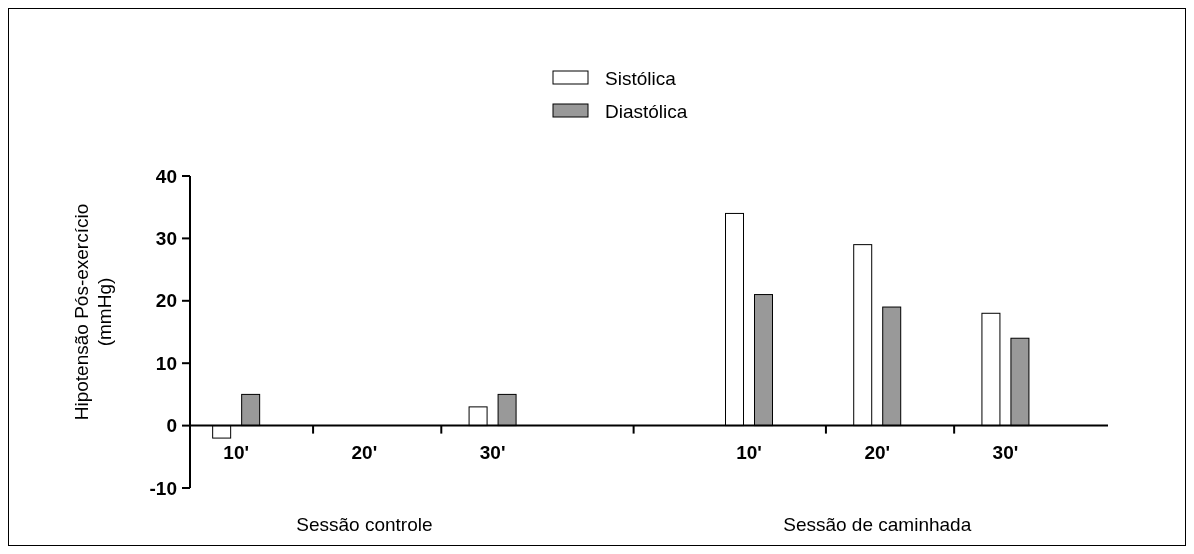  I want to click on legend-label: Diastólica, so click(646, 111).